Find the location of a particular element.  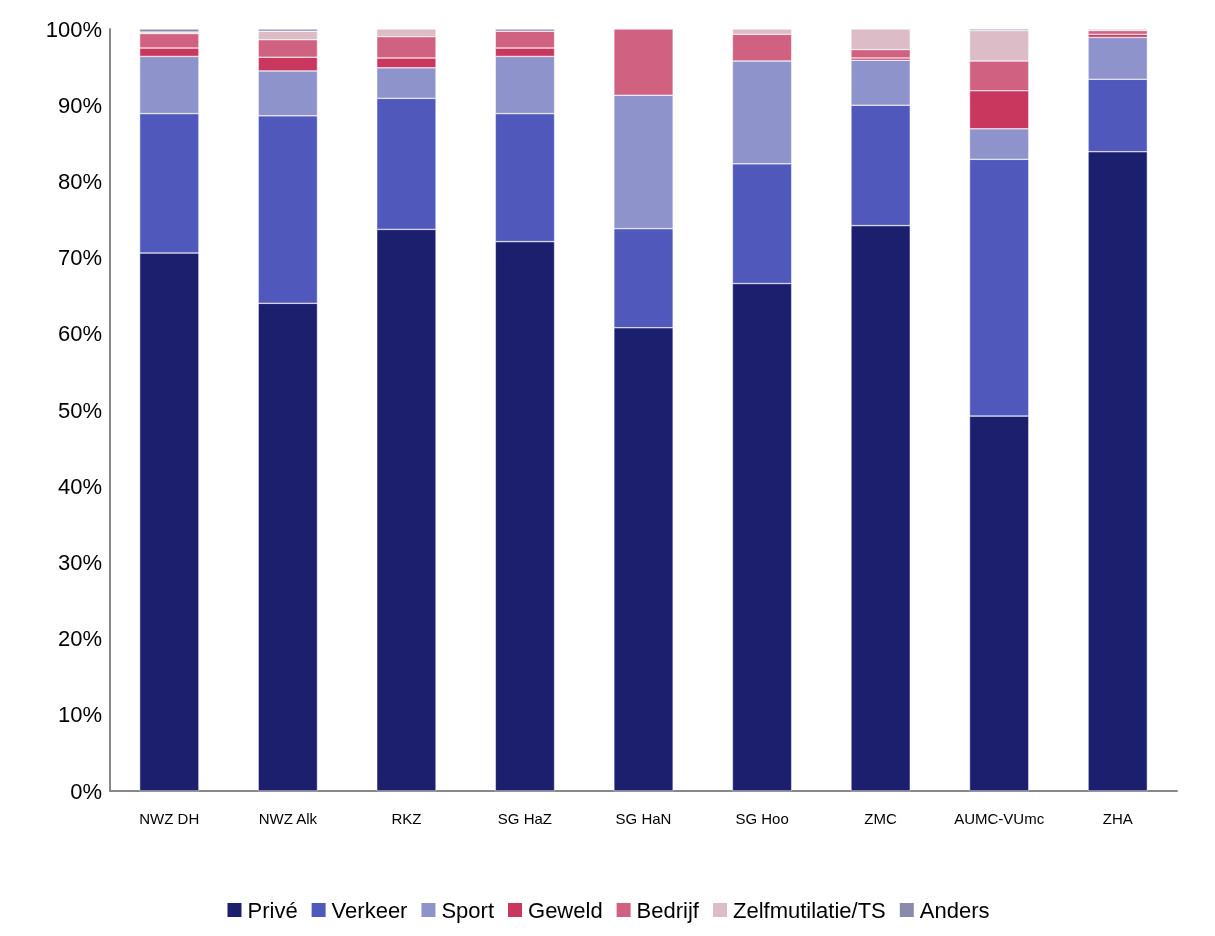

x-tick-label: RKZ is located at coordinates (406, 818).